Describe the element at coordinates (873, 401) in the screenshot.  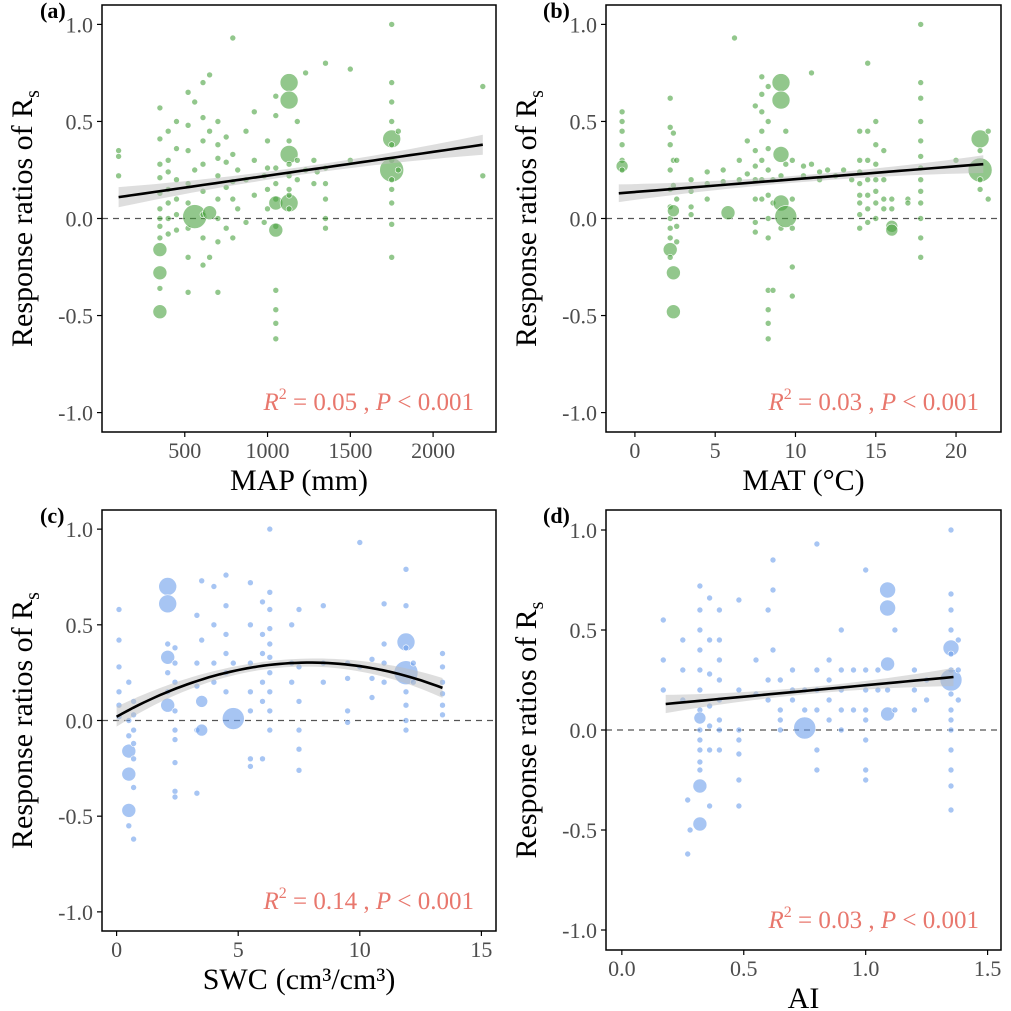
I see `stats-annotation: R2 = 0.03 , P < 0.001` at that location.